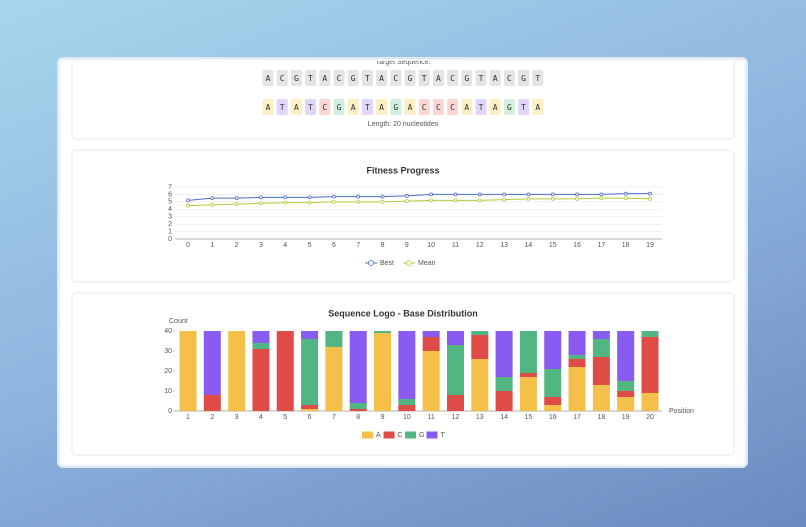 Image resolution: width=806 pixels, height=527 pixels. Describe the element at coordinates (402, 170) in the screenshot. I see `chart-title: Fitness Progress` at that location.